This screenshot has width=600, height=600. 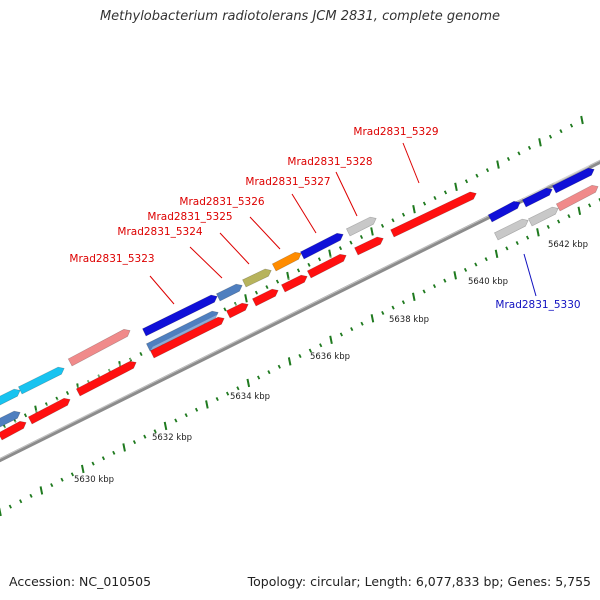 What do you see at coordinates (537, 305) in the screenshot?
I see `gene-label: Mrad2831_5330` at bounding box center [537, 305].